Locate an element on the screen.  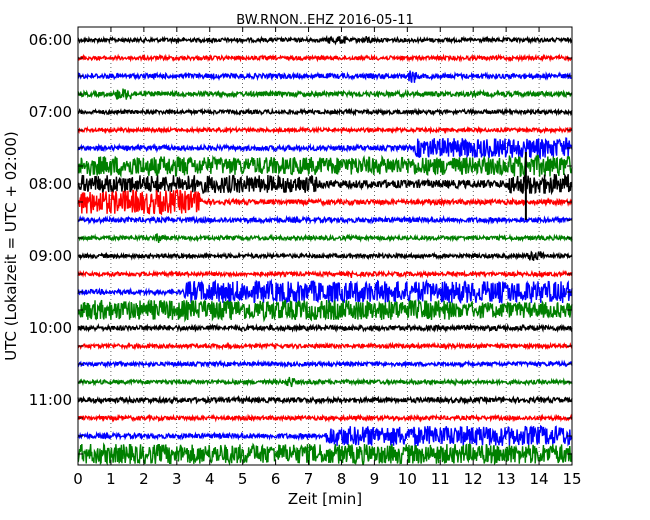
y-tick-label: 09:00 is located at coordinates (50, 256).